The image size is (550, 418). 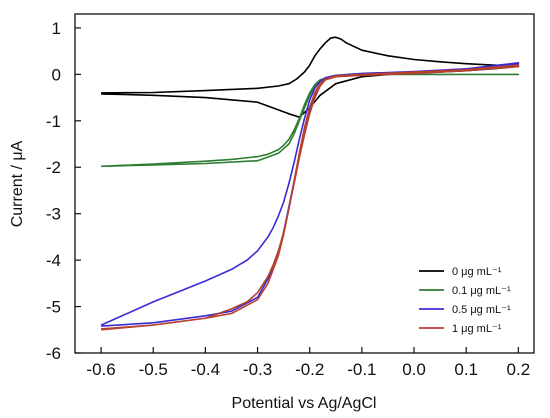 What do you see at coordinates (465, 300) in the screenshot?
I see `legend: 0 μg mL⁻¹ 0.1 μg mL⁻¹ 0.5 μg mL⁻¹ 1 μg mL⁻¹` at bounding box center [465, 300].